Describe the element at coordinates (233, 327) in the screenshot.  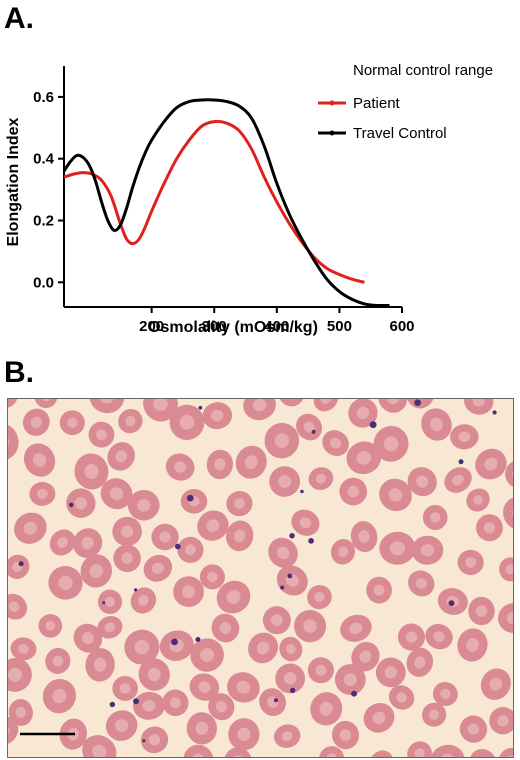
I see `x-axis-label: Osmolality (mOsm/kg)` at that location.